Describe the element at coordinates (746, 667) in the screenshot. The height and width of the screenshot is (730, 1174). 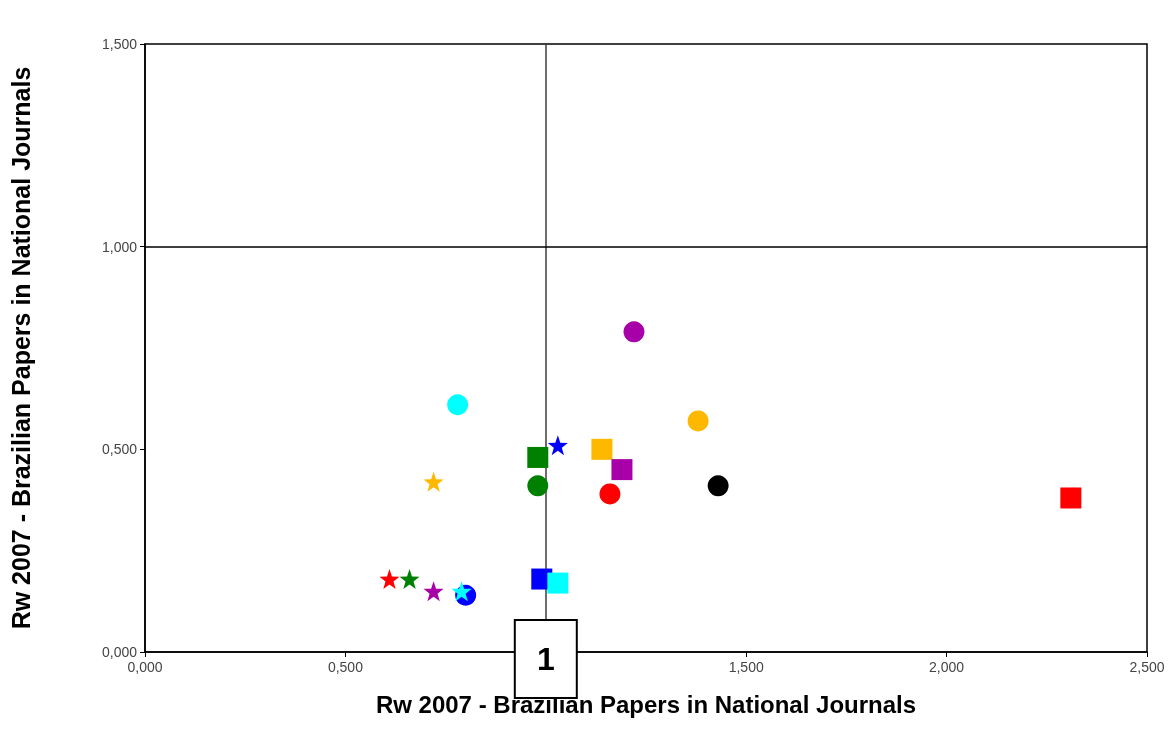
I see `x-tick-label: 1,500` at that location.